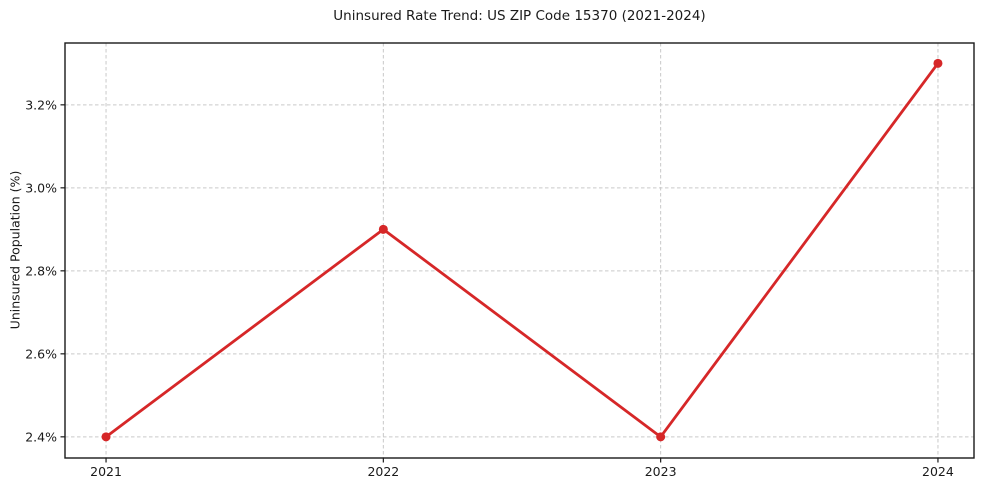  I want to click on y-tick-label: 3.0%, so click(41, 187).